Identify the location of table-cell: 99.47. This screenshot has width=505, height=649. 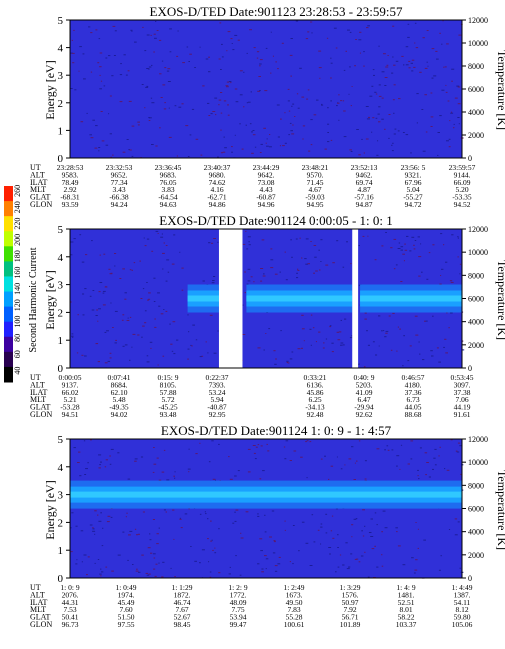
(238, 624).